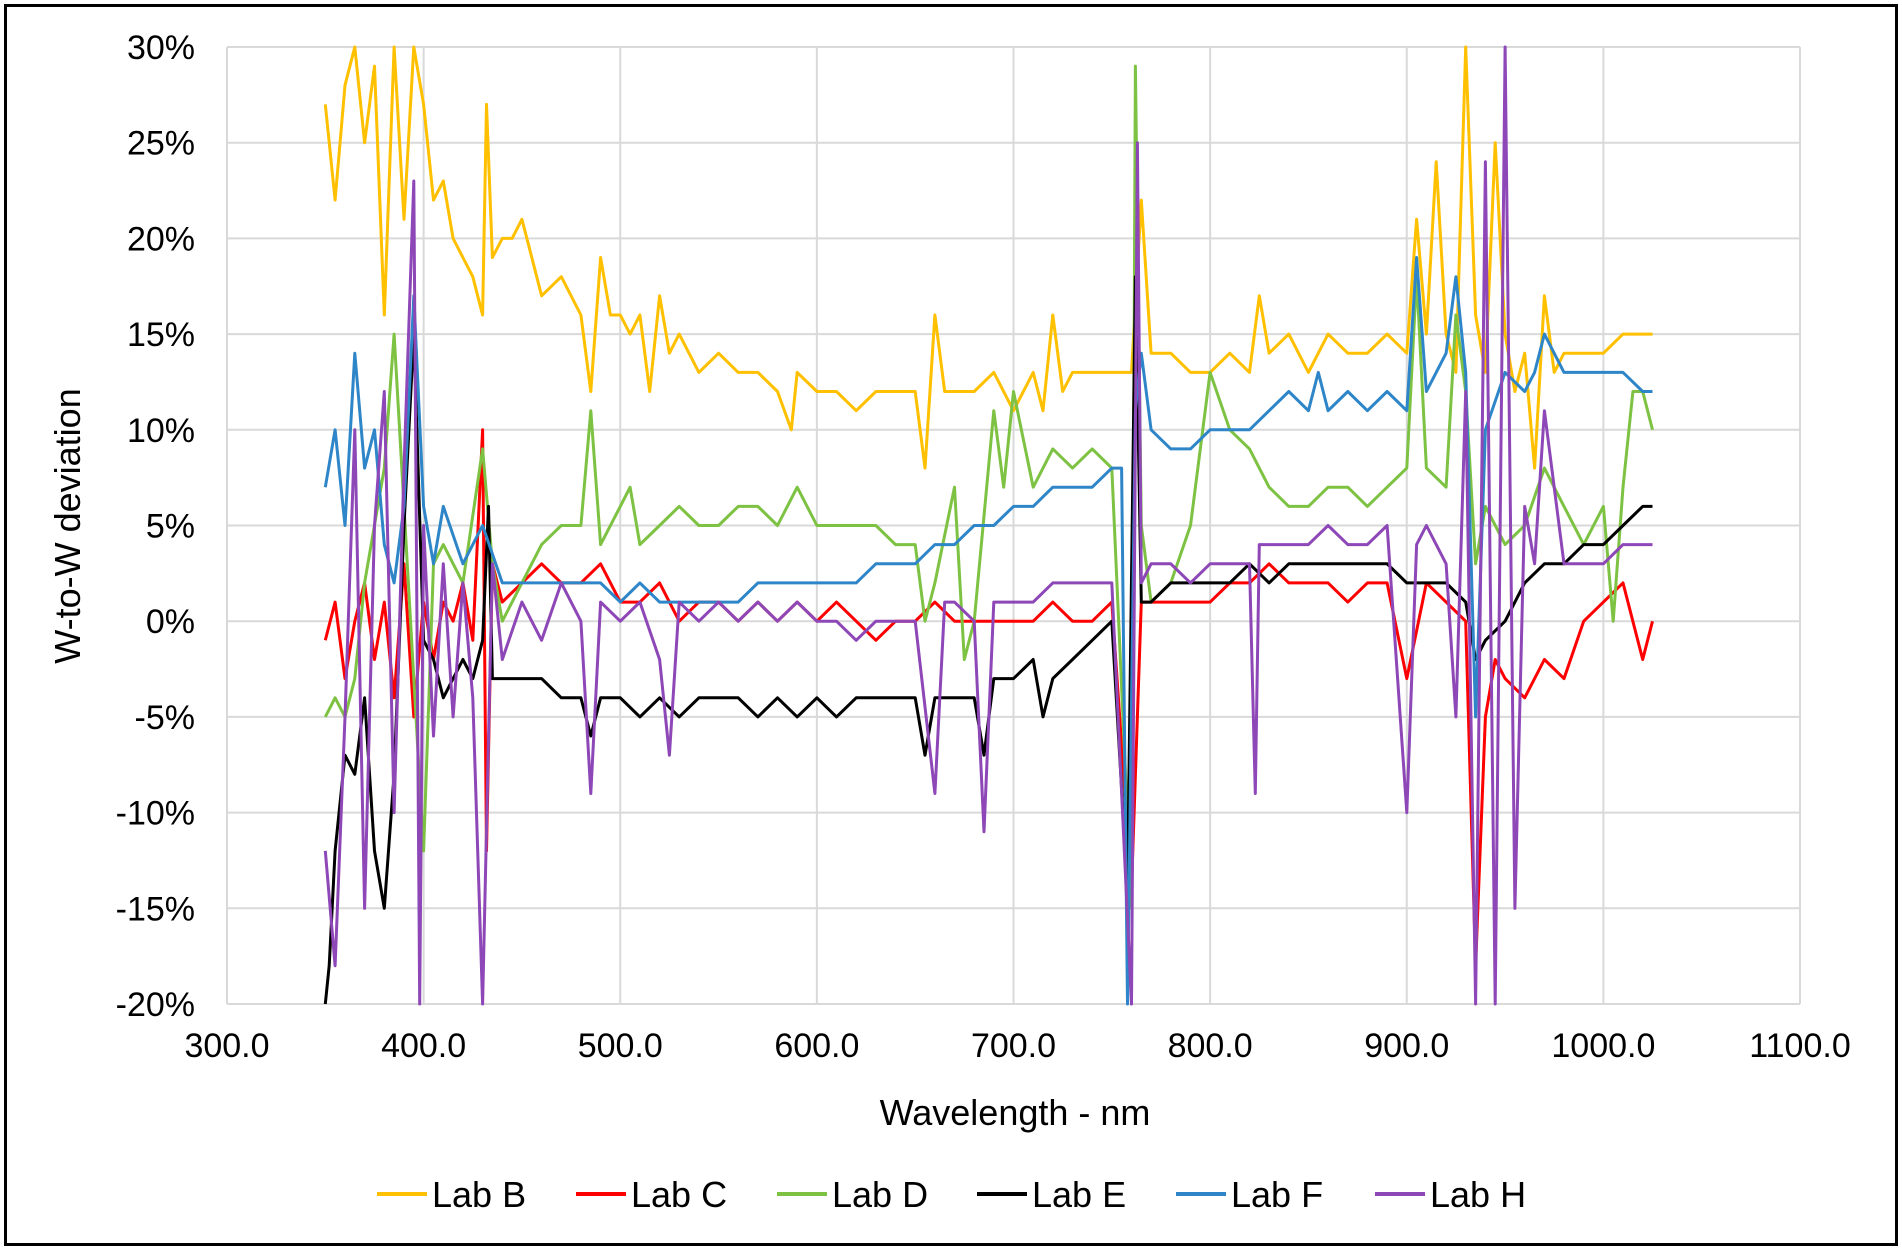 The height and width of the screenshot is (1250, 1902). Describe the element at coordinates (1478, 1194) in the screenshot. I see `legend-label-lab-h: Lab H` at that location.